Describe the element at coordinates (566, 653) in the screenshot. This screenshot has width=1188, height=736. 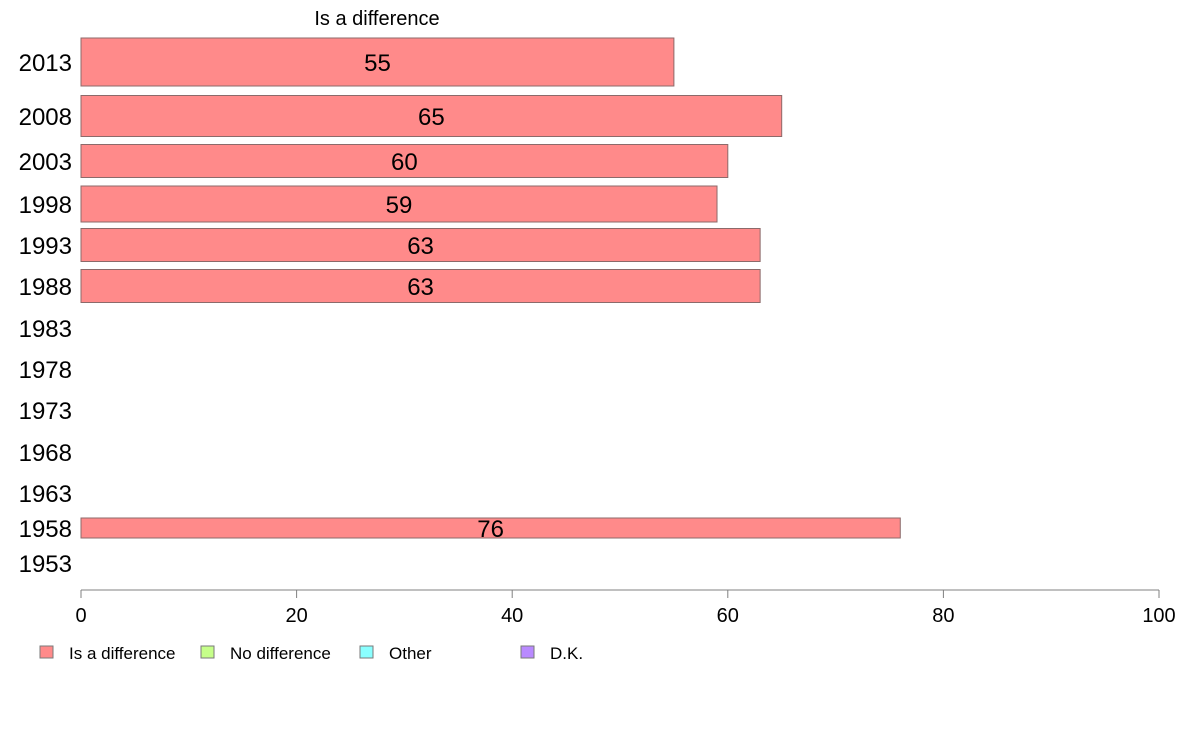
I see `legend-label-3: D.K.` at that location.